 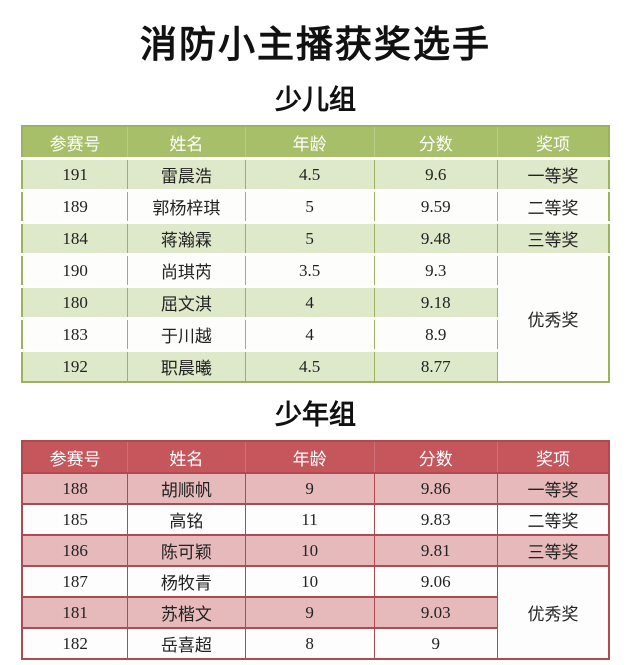 I want to click on cell-contestant-no: 181, so click(x=75, y=612).